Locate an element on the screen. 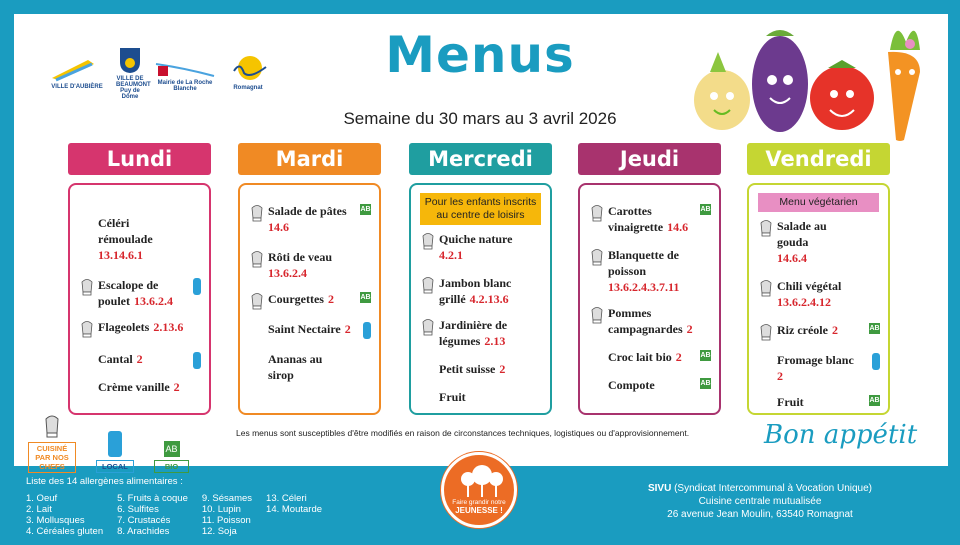  dish-name: Courgettes is located at coordinates (296, 299).